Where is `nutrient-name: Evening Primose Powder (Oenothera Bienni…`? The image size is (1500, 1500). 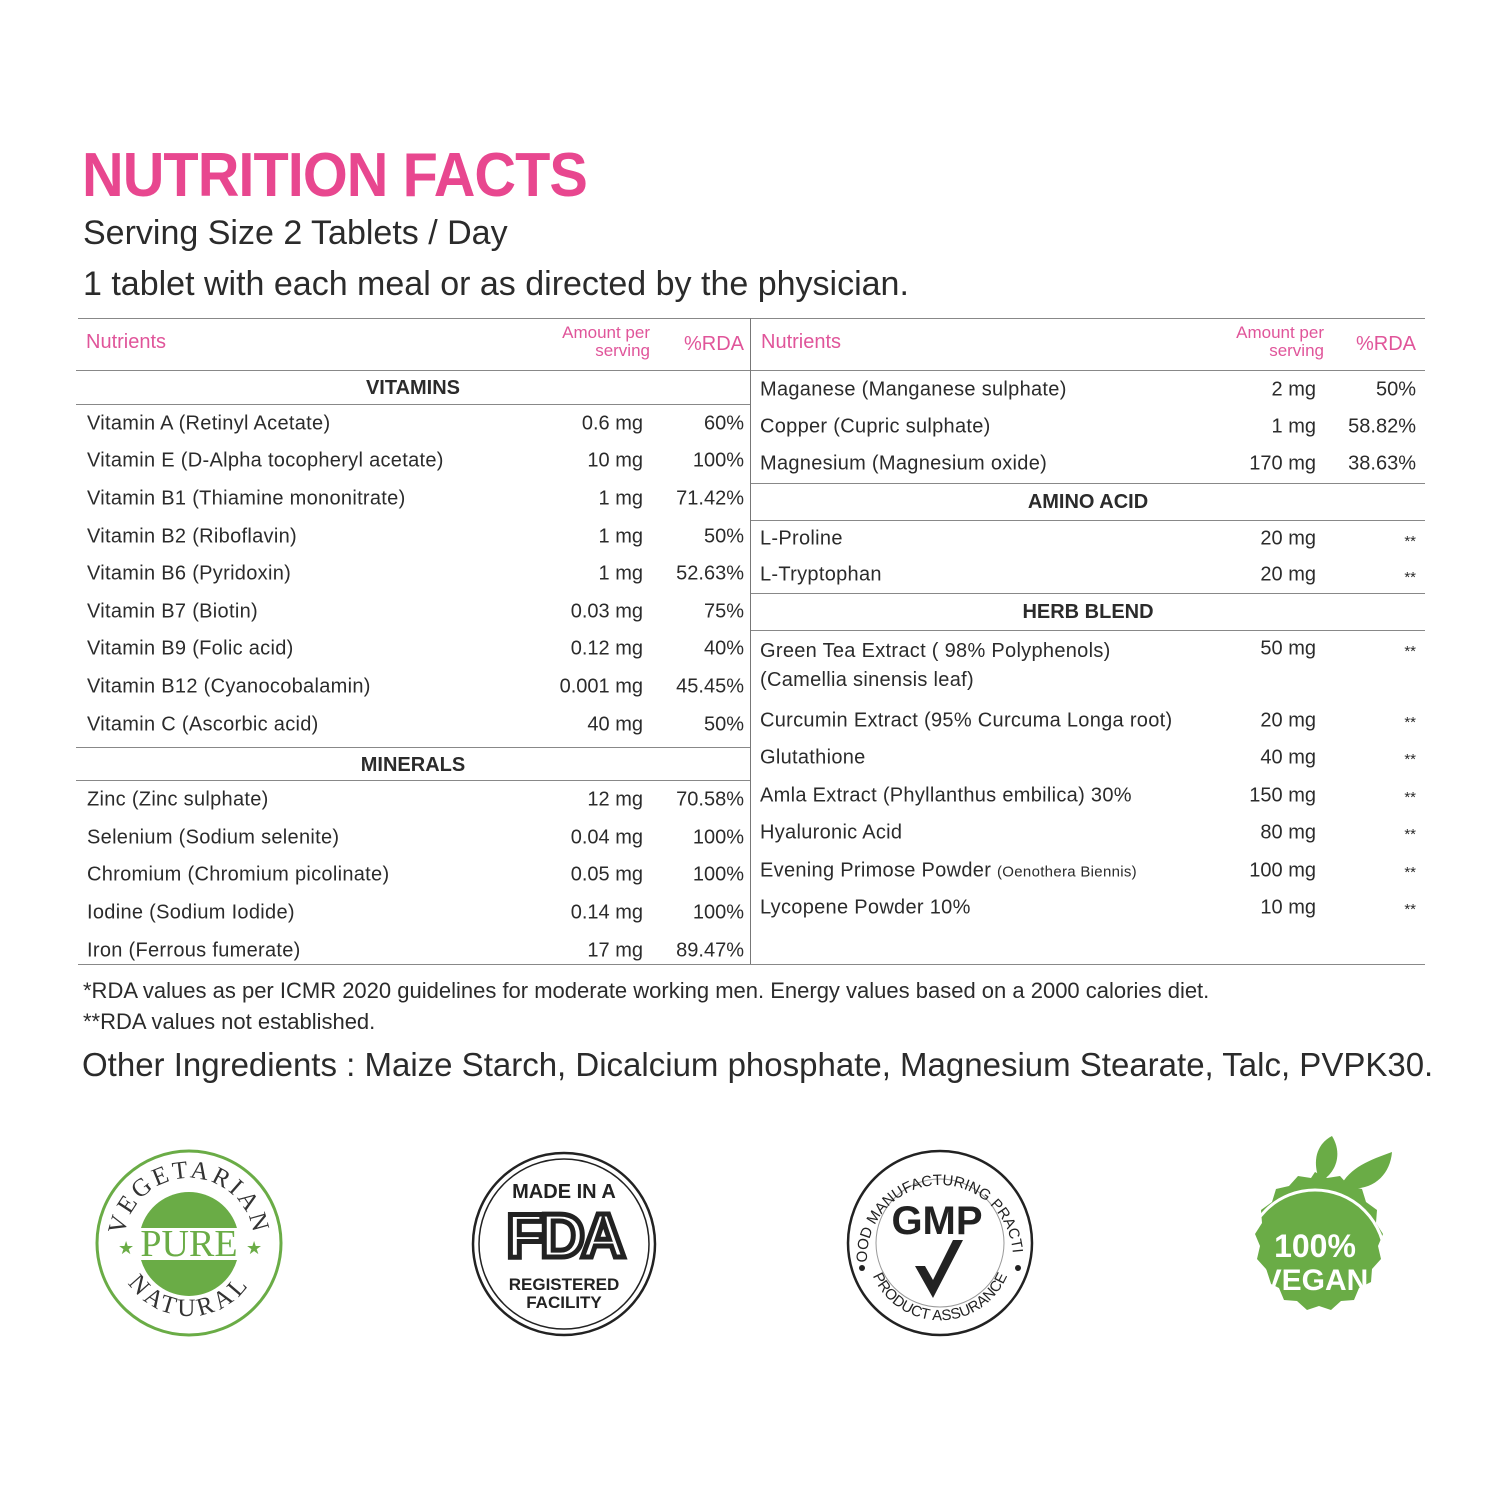 nutrient-name: Evening Primose Powder (Oenothera Bienni… is located at coordinates (948, 870).